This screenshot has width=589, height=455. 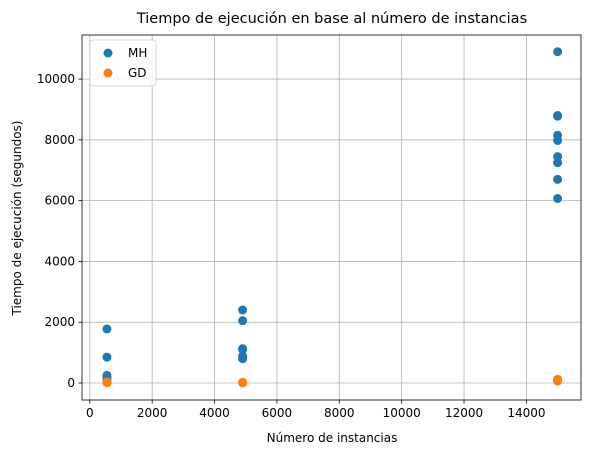 I want to click on x-tick-label: 6000, so click(x=277, y=413).